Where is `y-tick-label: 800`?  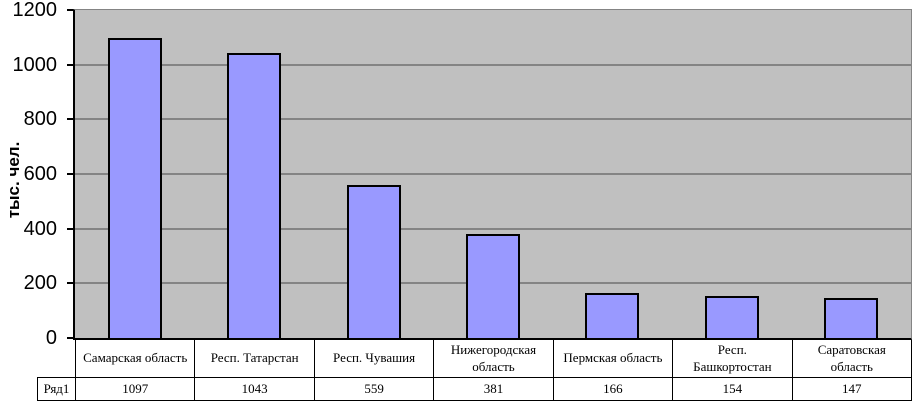
y-tick-label: 800 is located at coordinates (40, 119).